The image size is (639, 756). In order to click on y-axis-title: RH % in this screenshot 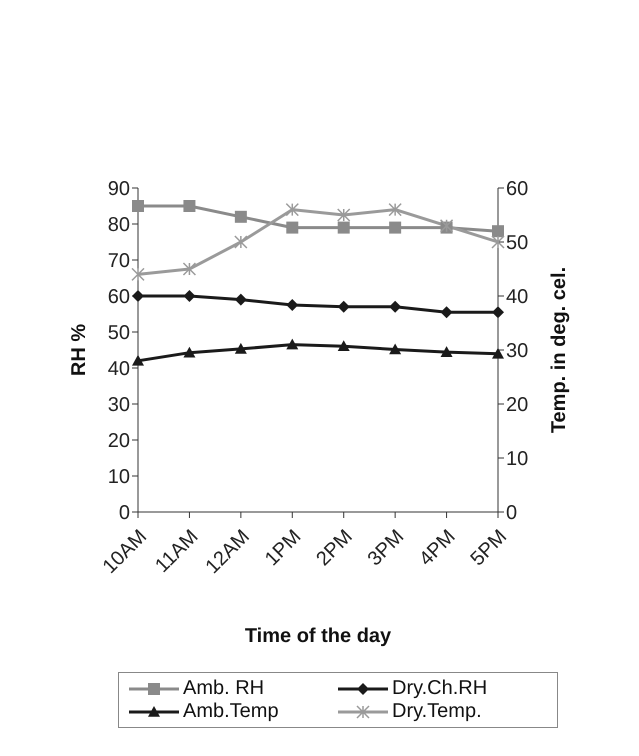, I will do `click(79, 350)`.